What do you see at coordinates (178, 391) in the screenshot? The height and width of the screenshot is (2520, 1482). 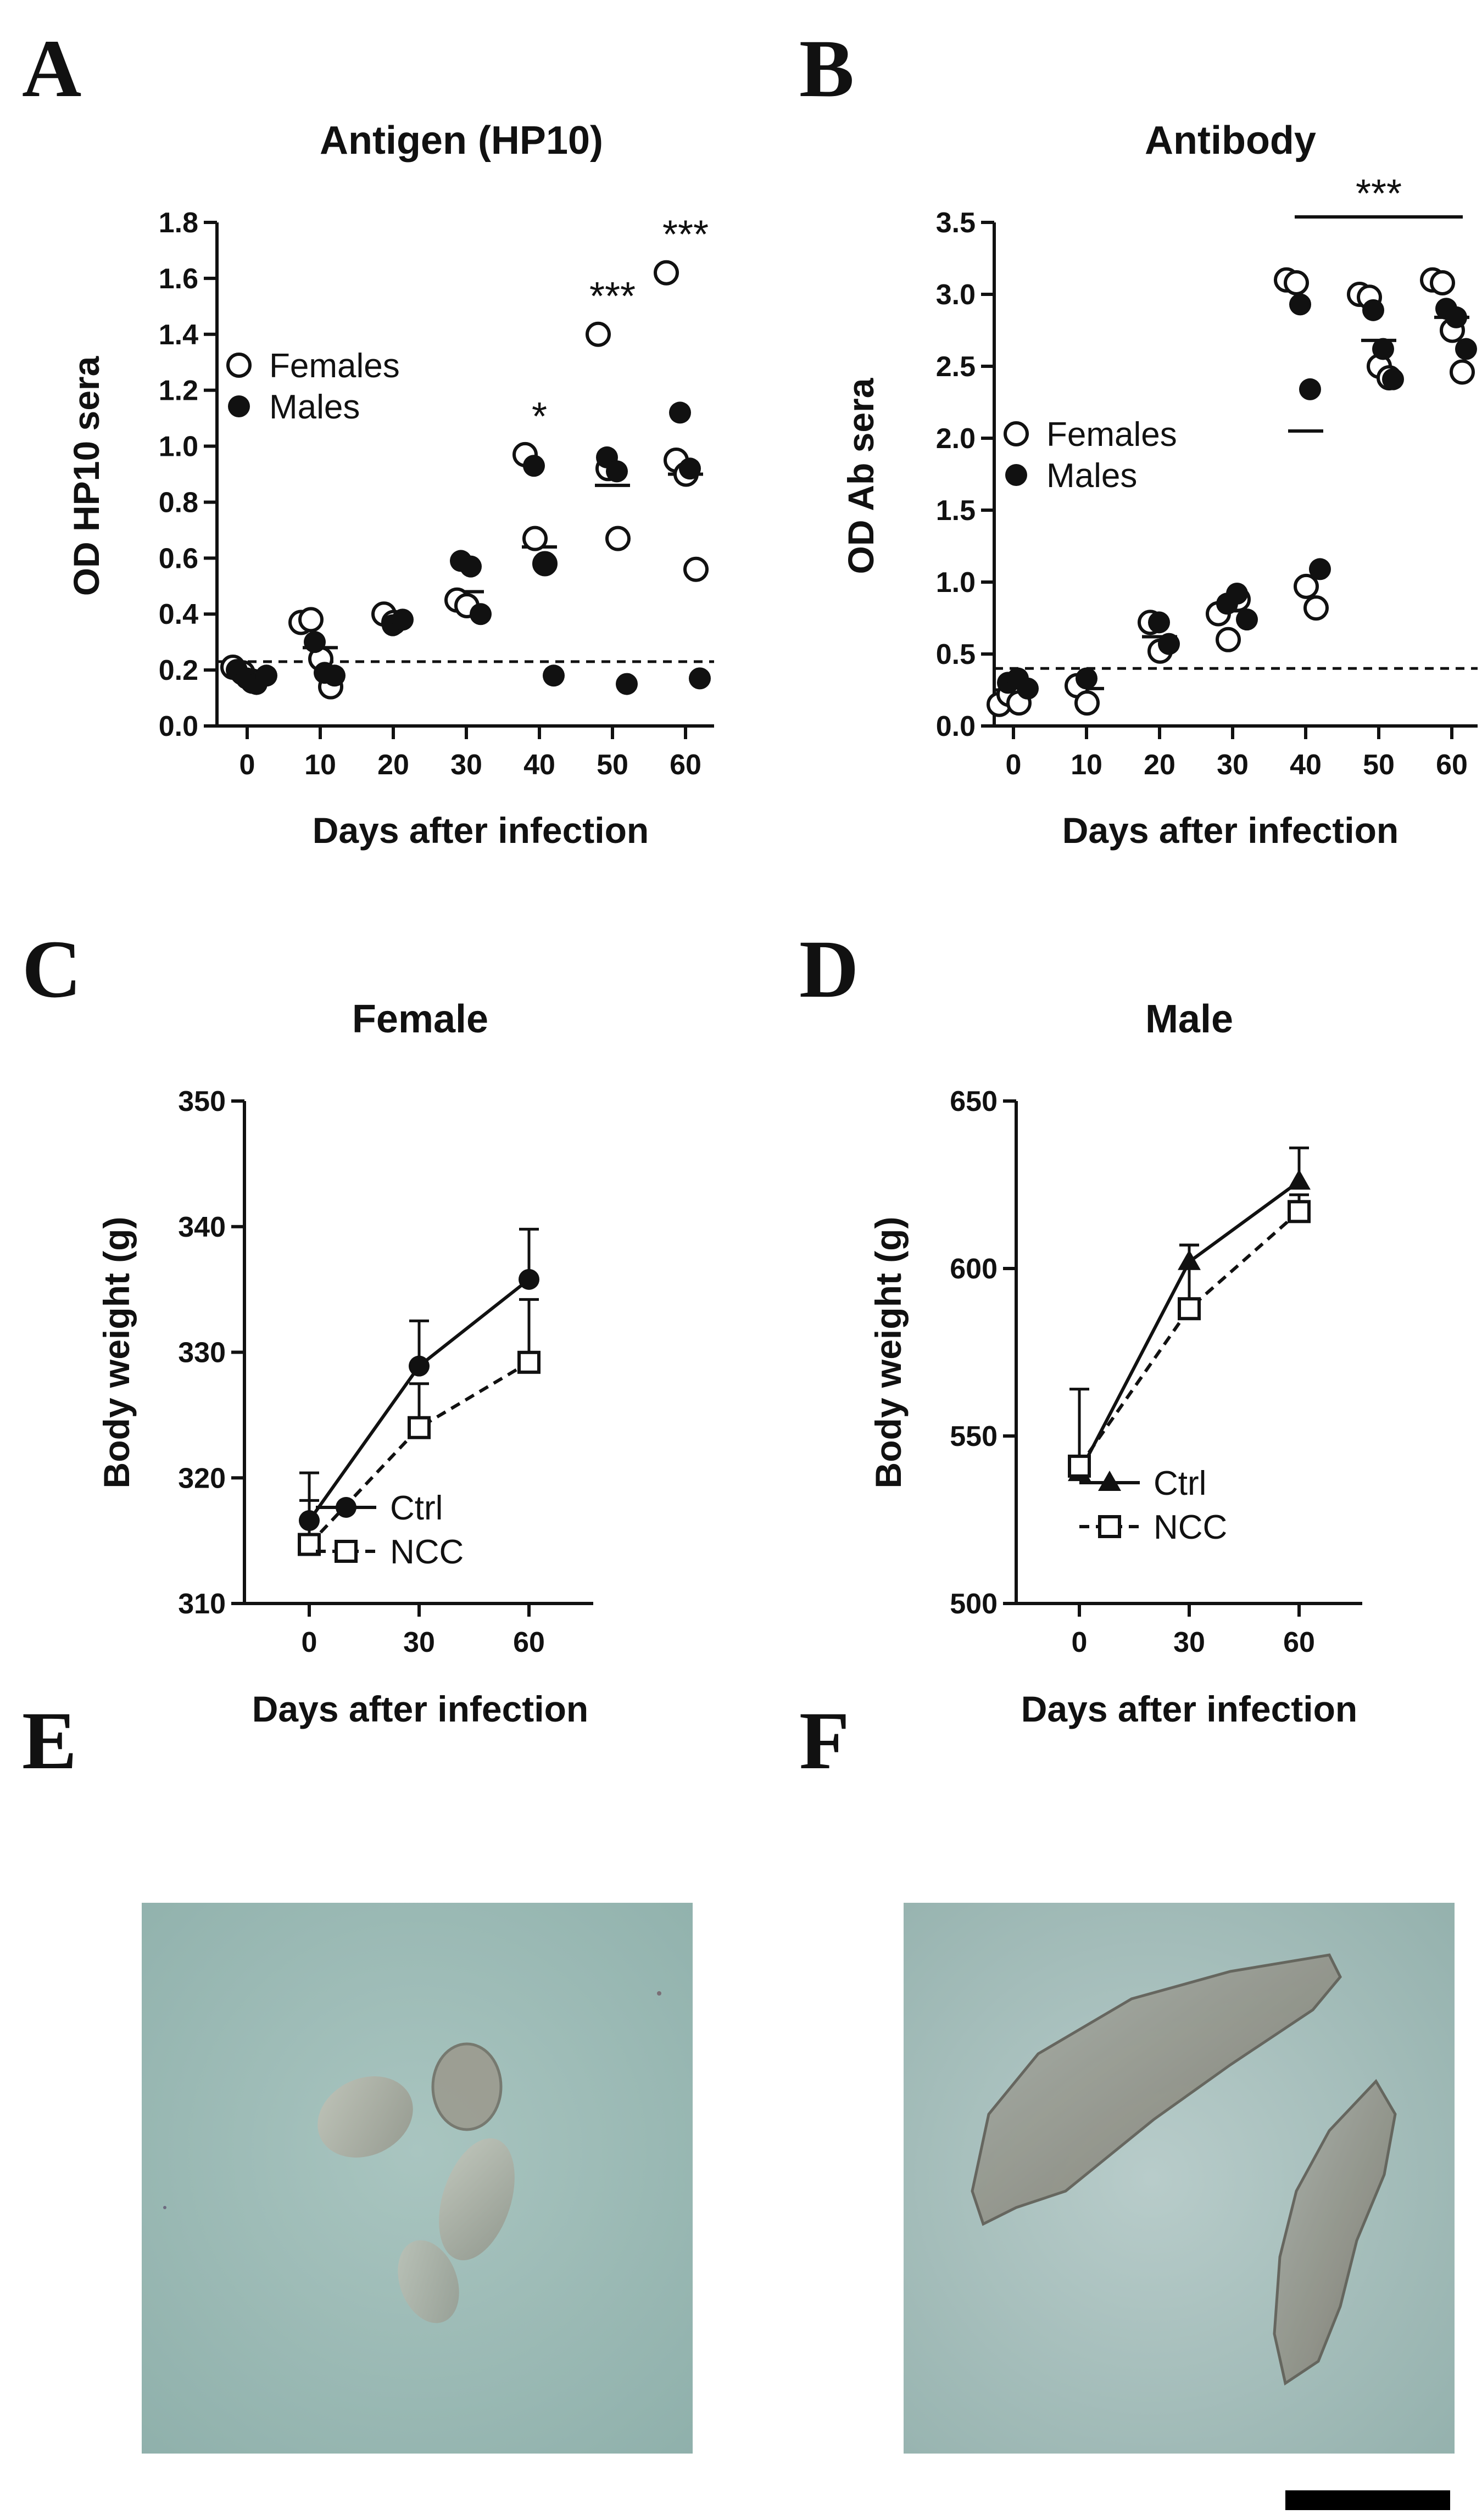 I see `y-tick-label: 1.2` at bounding box center [178, 391].